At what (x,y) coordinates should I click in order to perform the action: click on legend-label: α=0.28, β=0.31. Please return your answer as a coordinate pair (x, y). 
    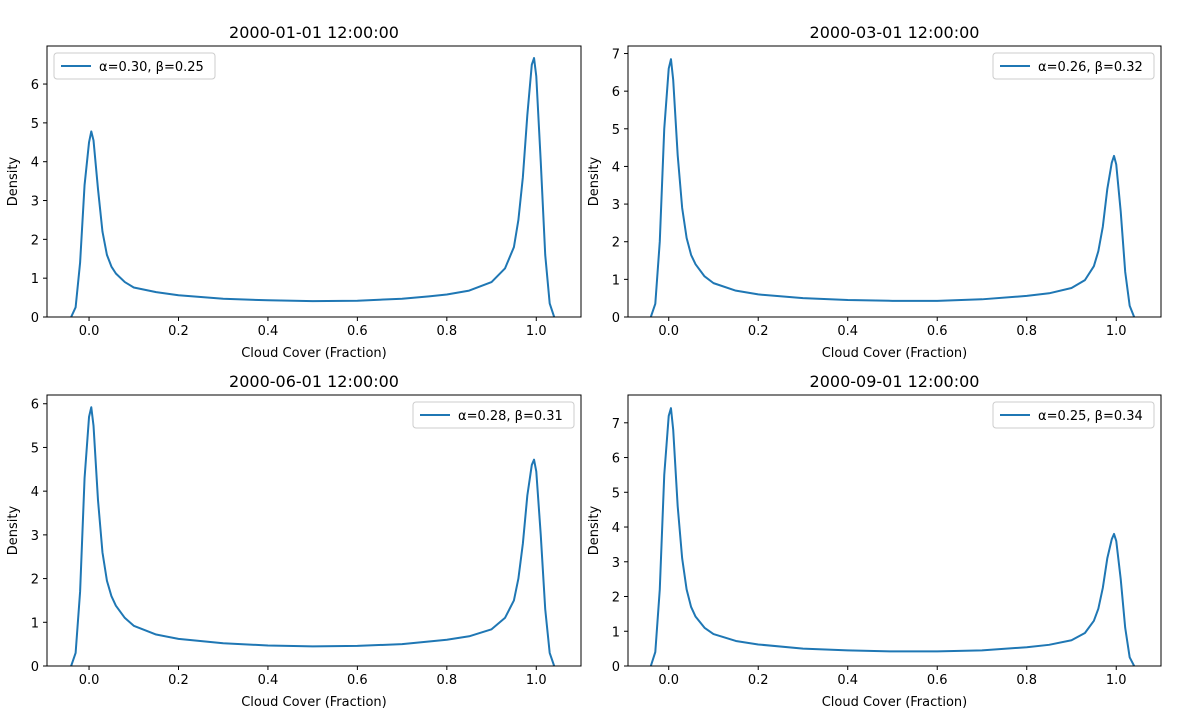
    Looking at the image, I should click on (510, 416).